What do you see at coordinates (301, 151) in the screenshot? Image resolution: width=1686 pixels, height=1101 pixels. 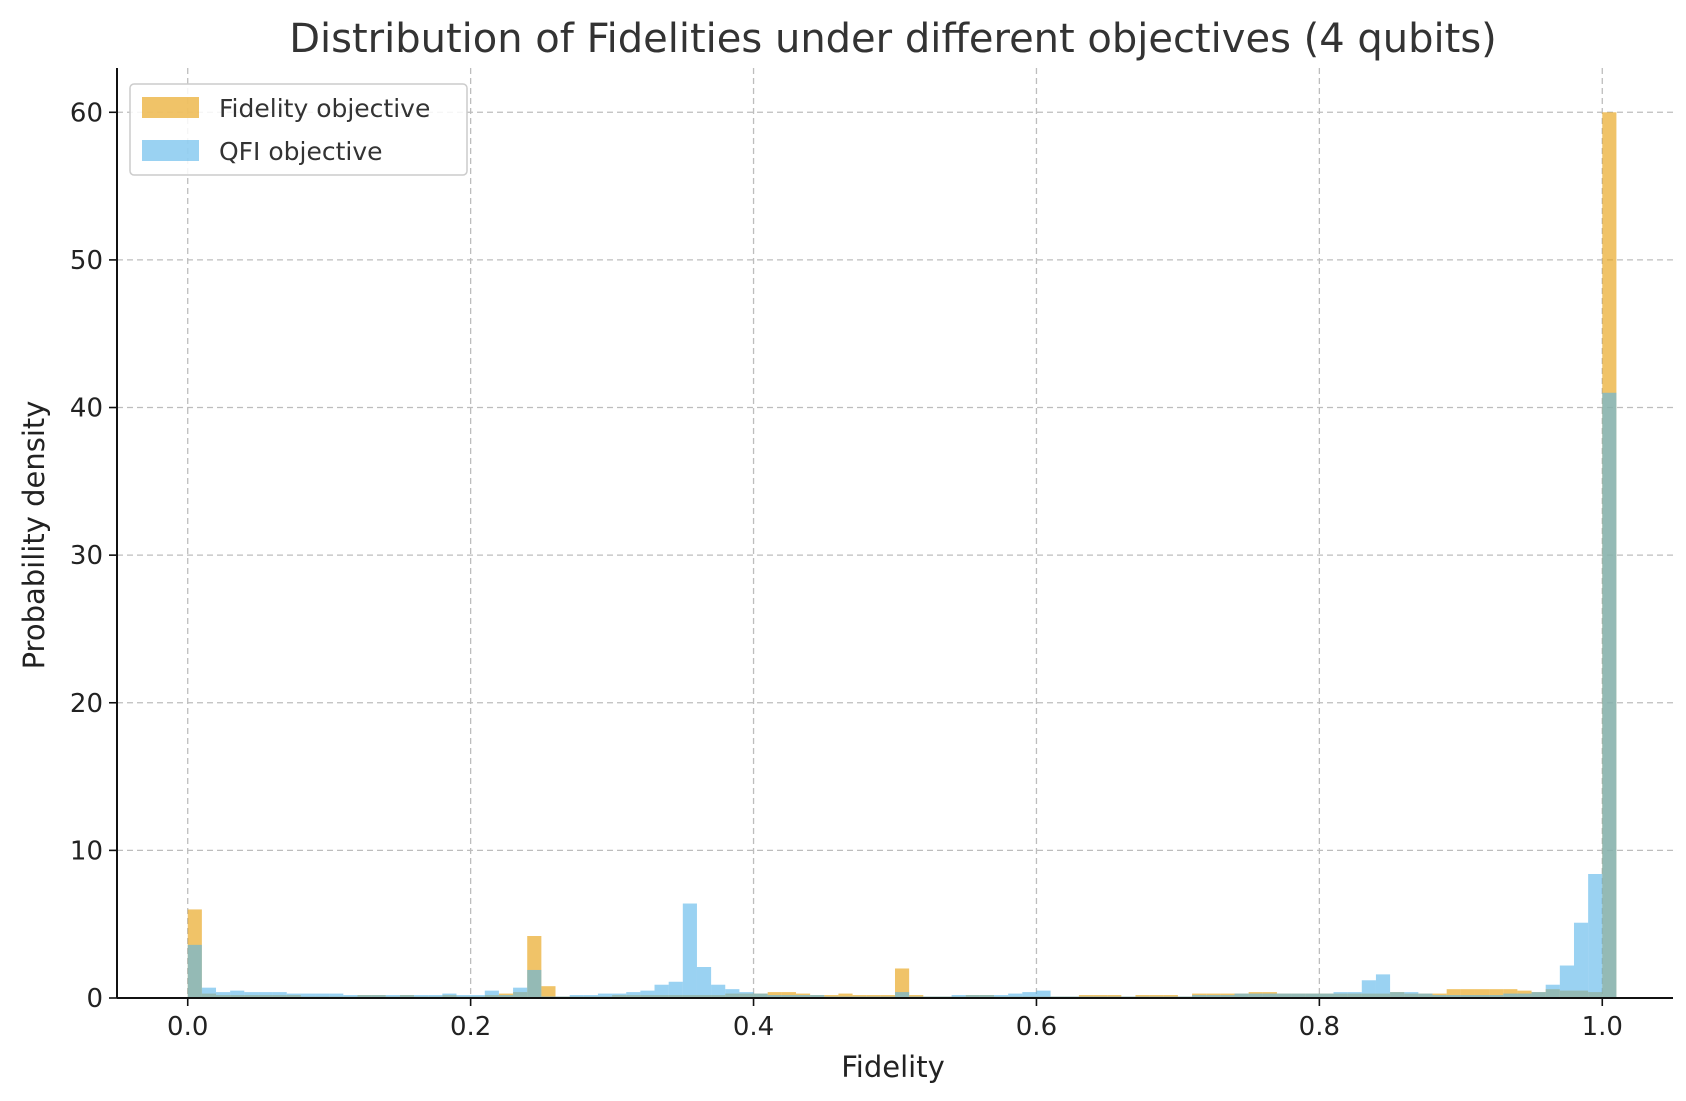 I see `legend-label-qfi: QFI objective` at bounding box center [301, 151].